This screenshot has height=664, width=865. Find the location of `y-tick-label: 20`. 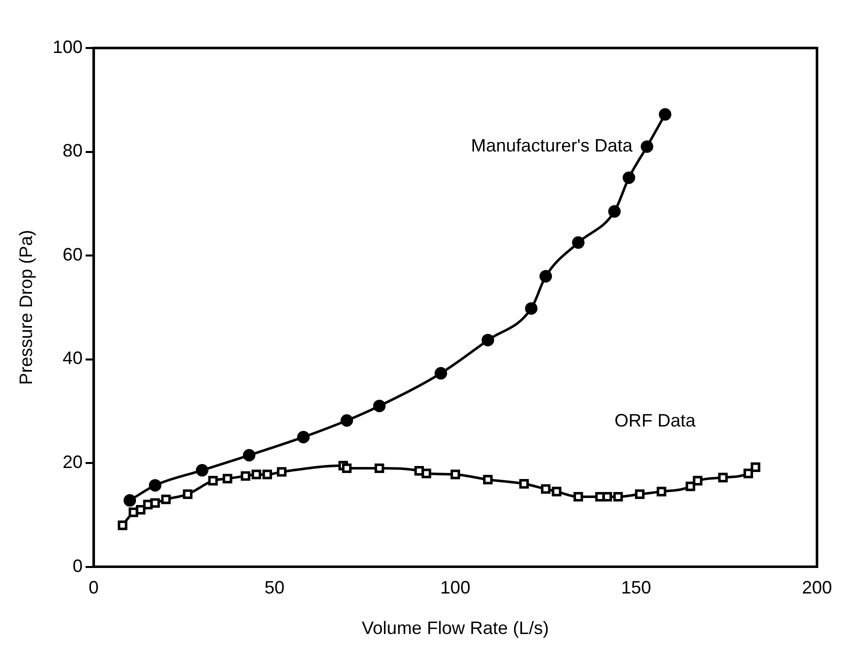

y-tick-label: 20 is located at coordinates (72, 462).